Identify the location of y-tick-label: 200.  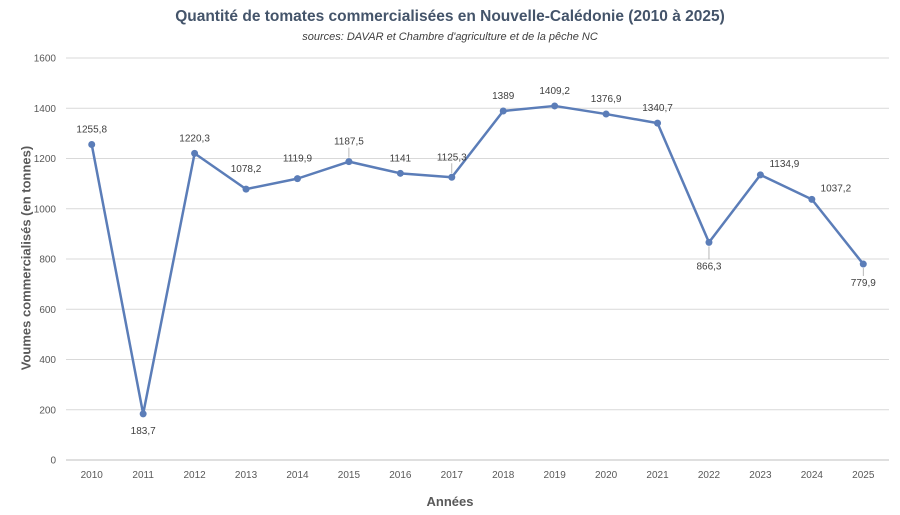
(47, 410).